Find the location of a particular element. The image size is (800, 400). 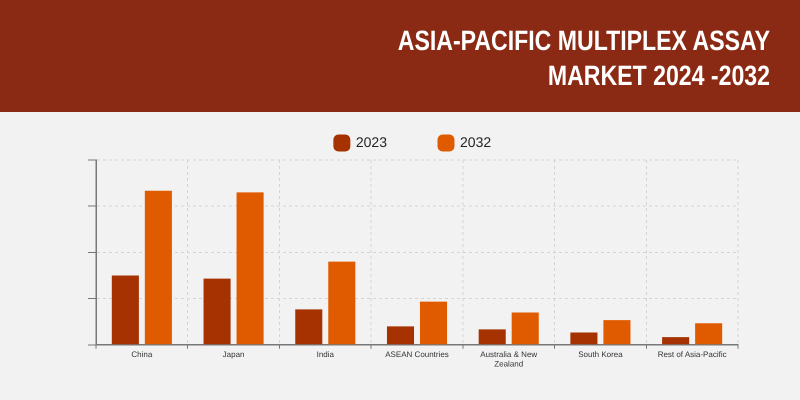

x-tick-label: Japan is located at coordinates (233, 354).